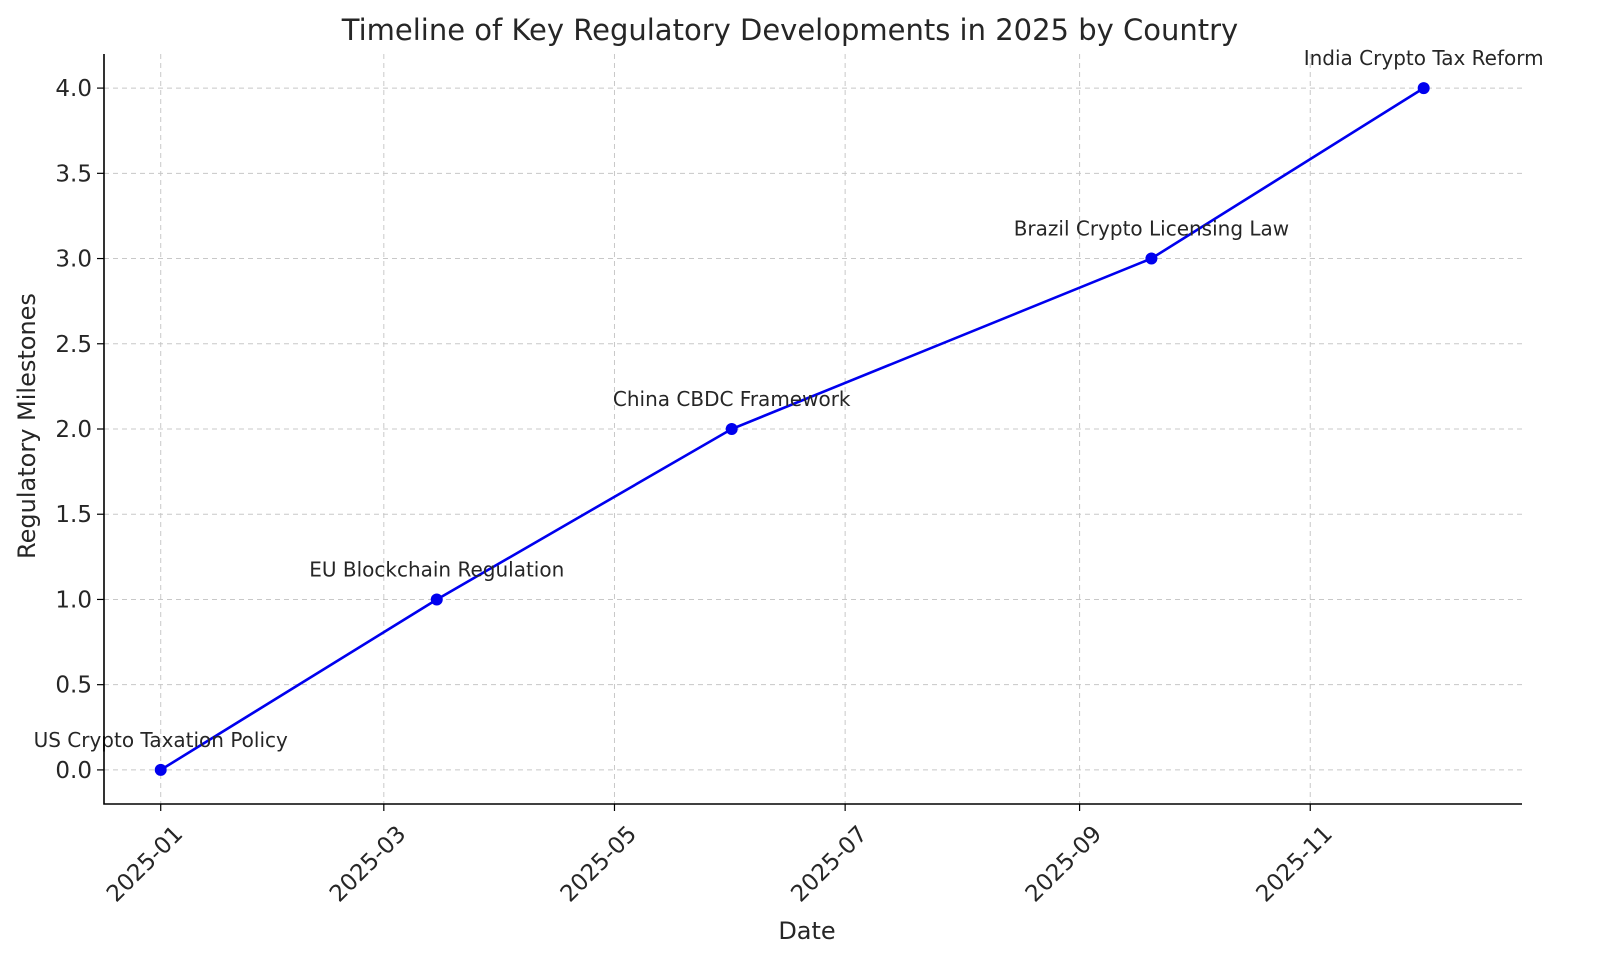 This screenshot has height=958, width=1600. I want to click on y-tick-label: 4.0, so click(73, 89).